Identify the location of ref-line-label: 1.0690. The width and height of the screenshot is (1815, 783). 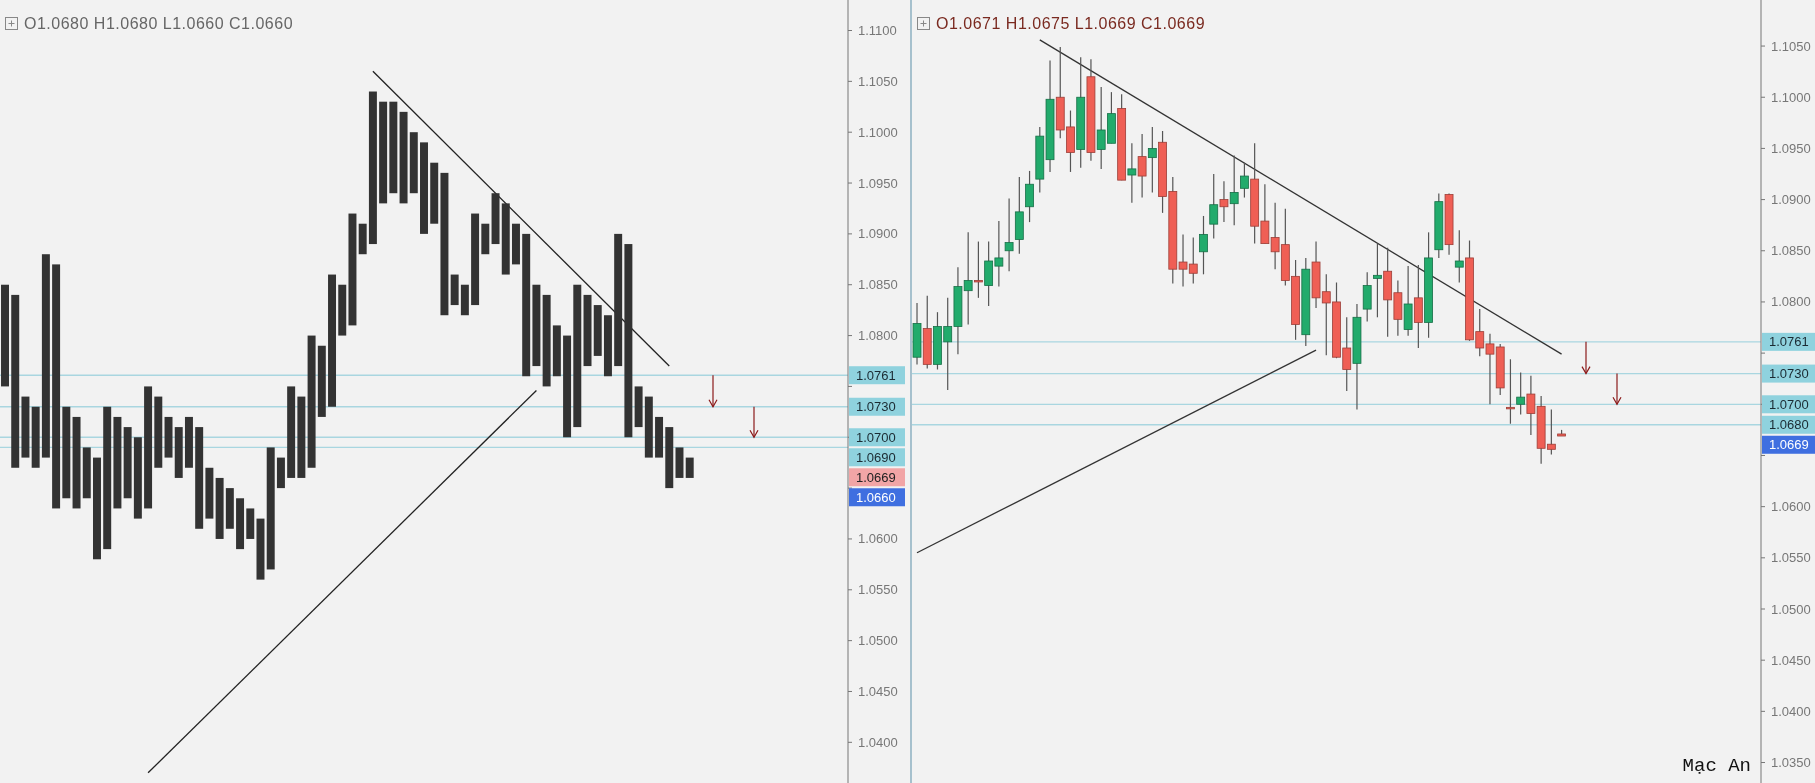
(876, 457).